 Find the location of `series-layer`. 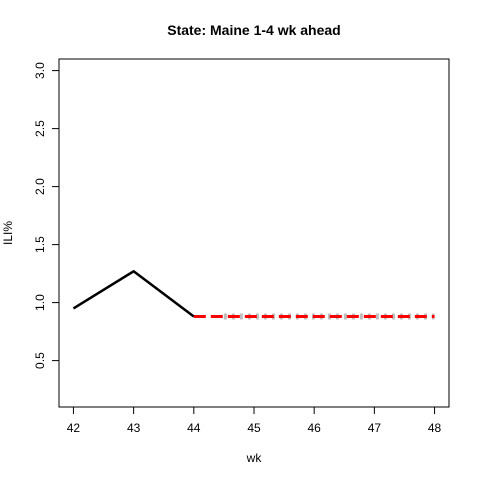

series-layer is located at coordinates (253, 295).